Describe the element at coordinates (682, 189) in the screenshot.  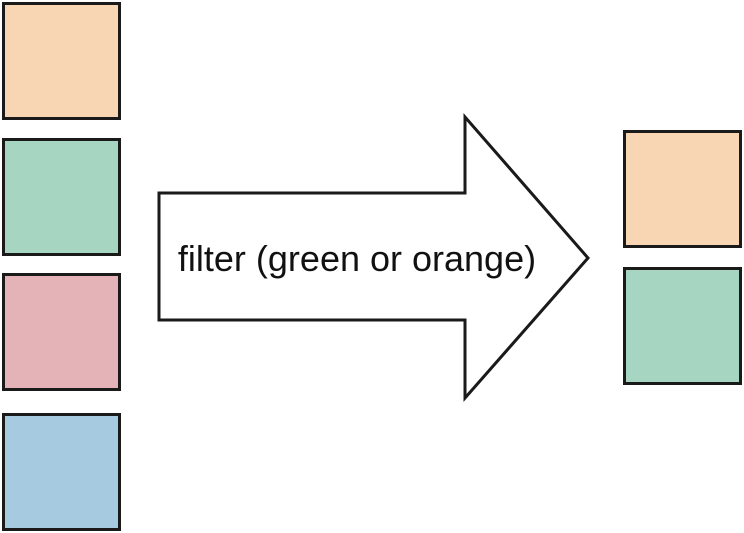
I see `output-square-orange` at that location.